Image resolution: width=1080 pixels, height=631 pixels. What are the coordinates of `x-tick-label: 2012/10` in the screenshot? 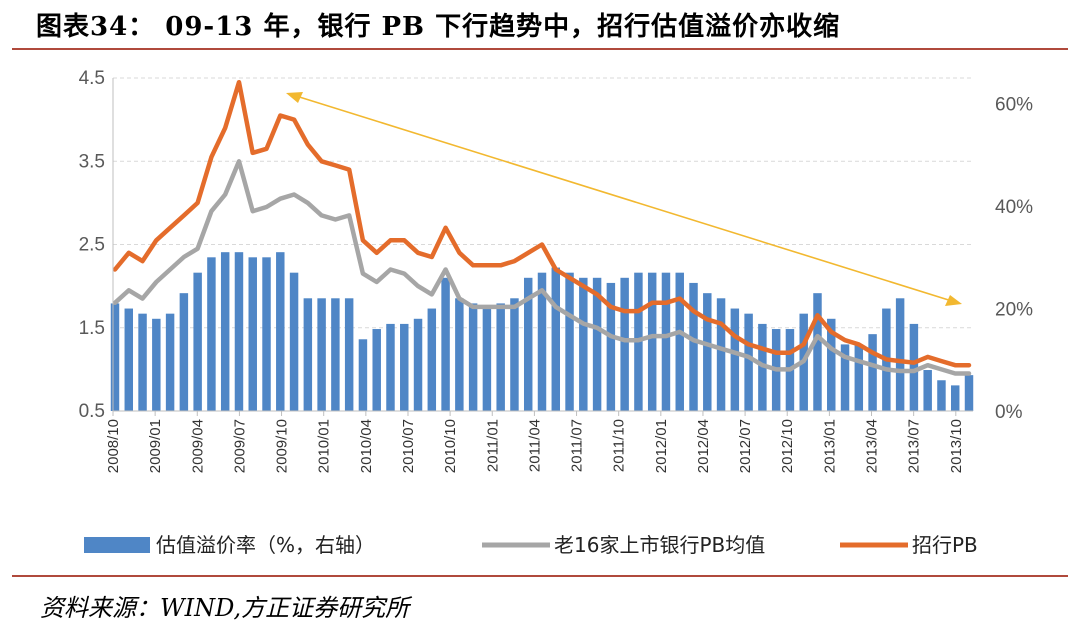 It's located at (787, 446).